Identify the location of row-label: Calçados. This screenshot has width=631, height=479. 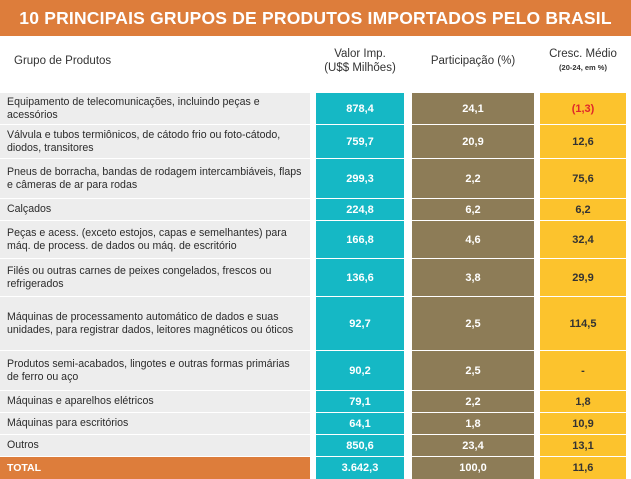
(155, 209).